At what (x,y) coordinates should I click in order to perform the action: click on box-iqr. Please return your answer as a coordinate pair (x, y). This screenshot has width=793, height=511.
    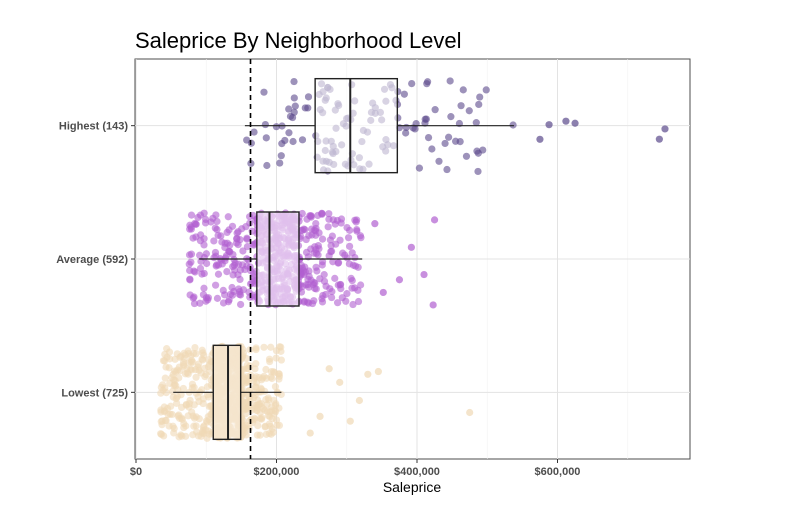
    Looking at the image, I should click on (356, 125).